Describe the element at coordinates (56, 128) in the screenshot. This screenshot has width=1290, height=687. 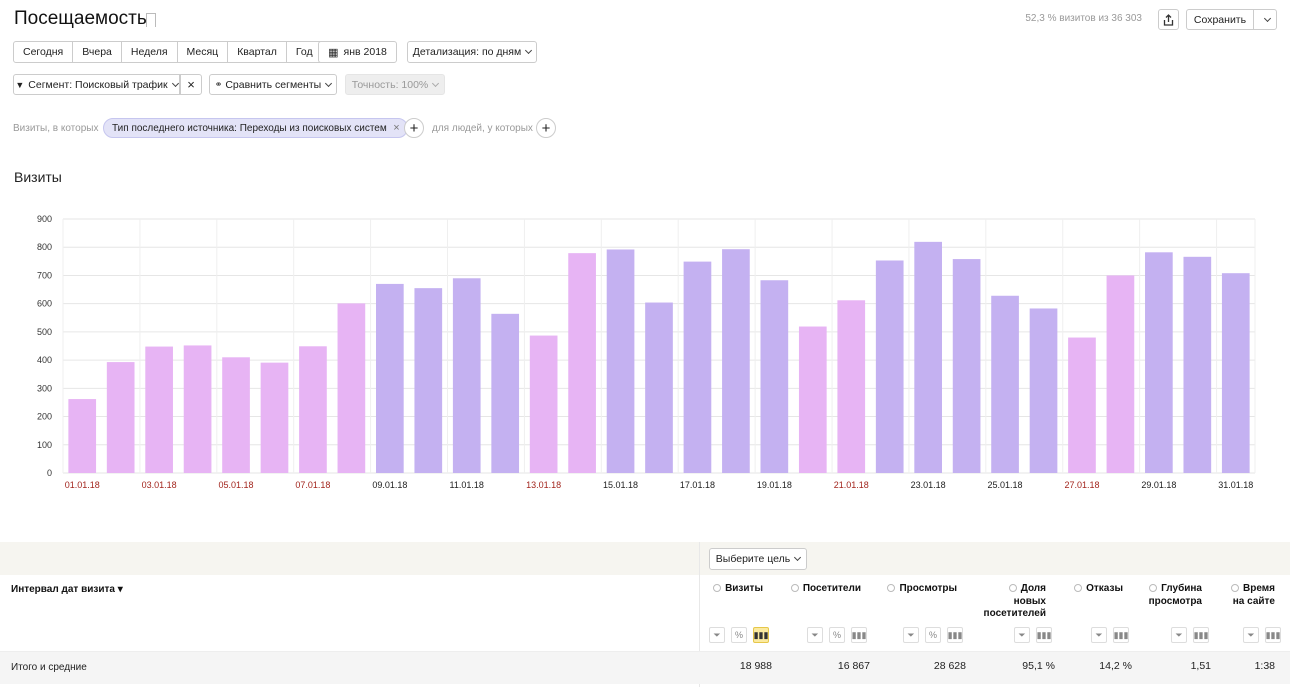
I see `filter-prefix: Визиты, в которых` at that location.